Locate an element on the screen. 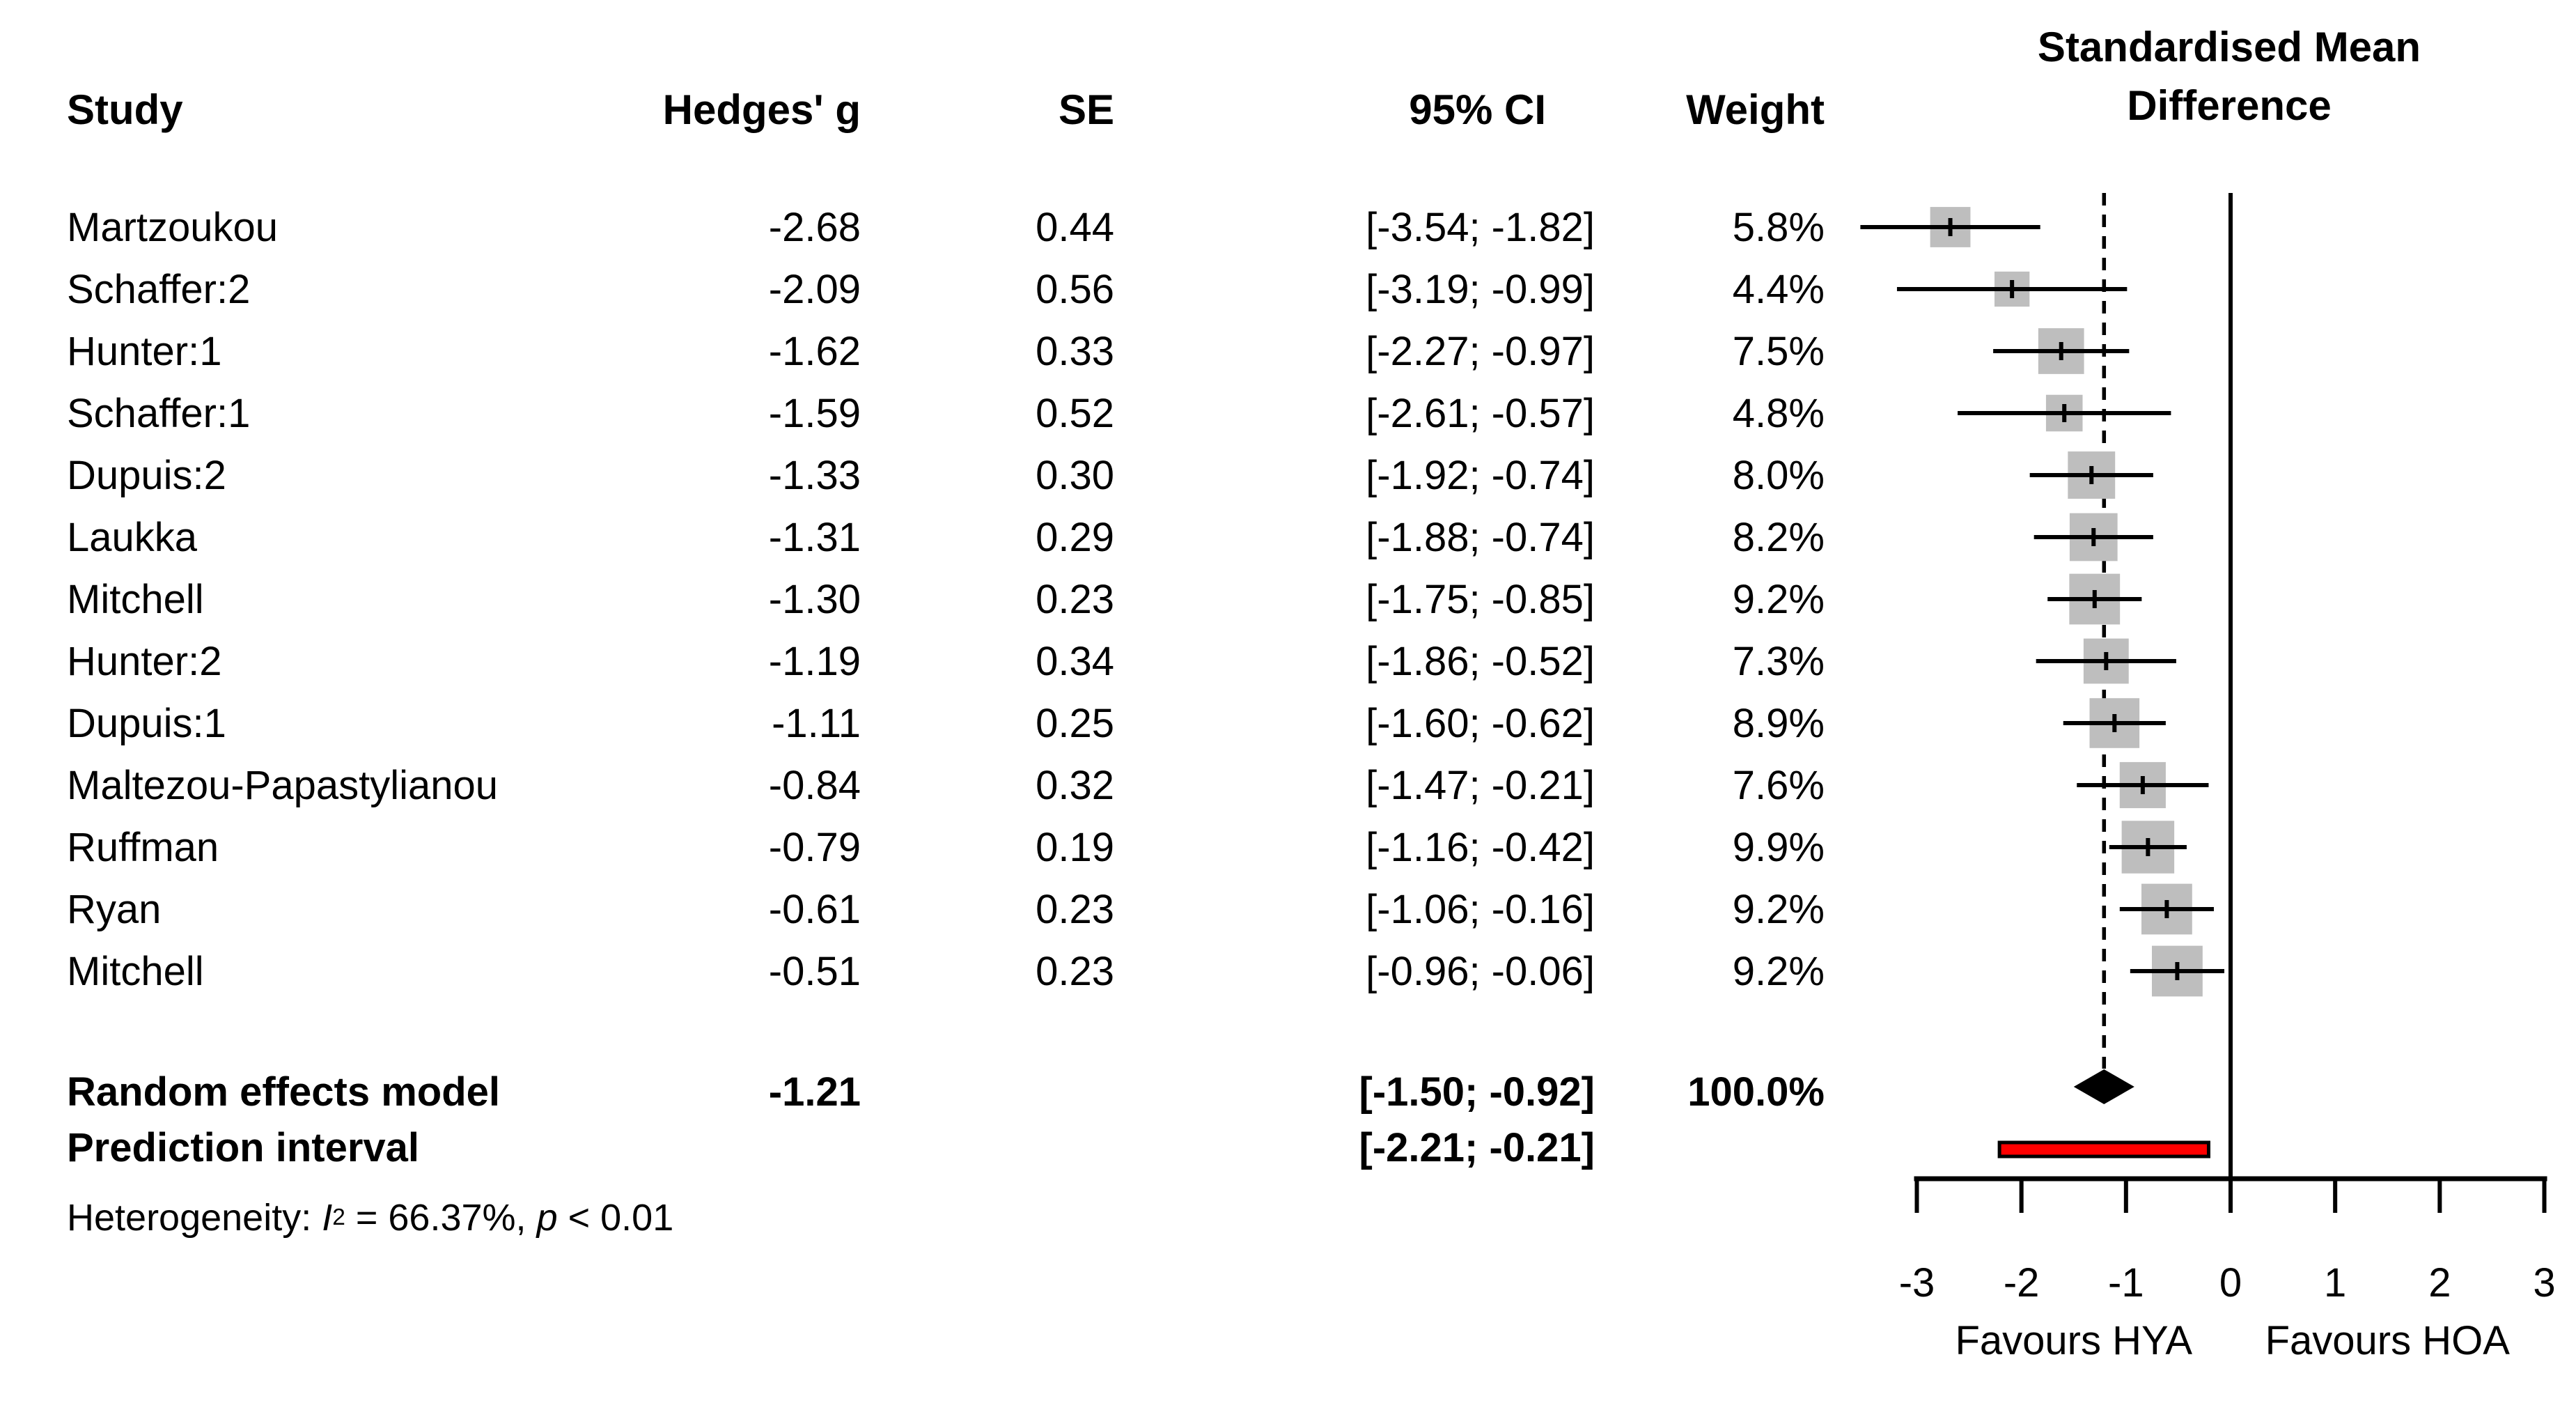 The height and width of the screenshot is (1410, 2576). table-row: Hunter:1 -1.62 0.33 [-2.27; -0.97] 7.5% is located at coordinates (913, 351).